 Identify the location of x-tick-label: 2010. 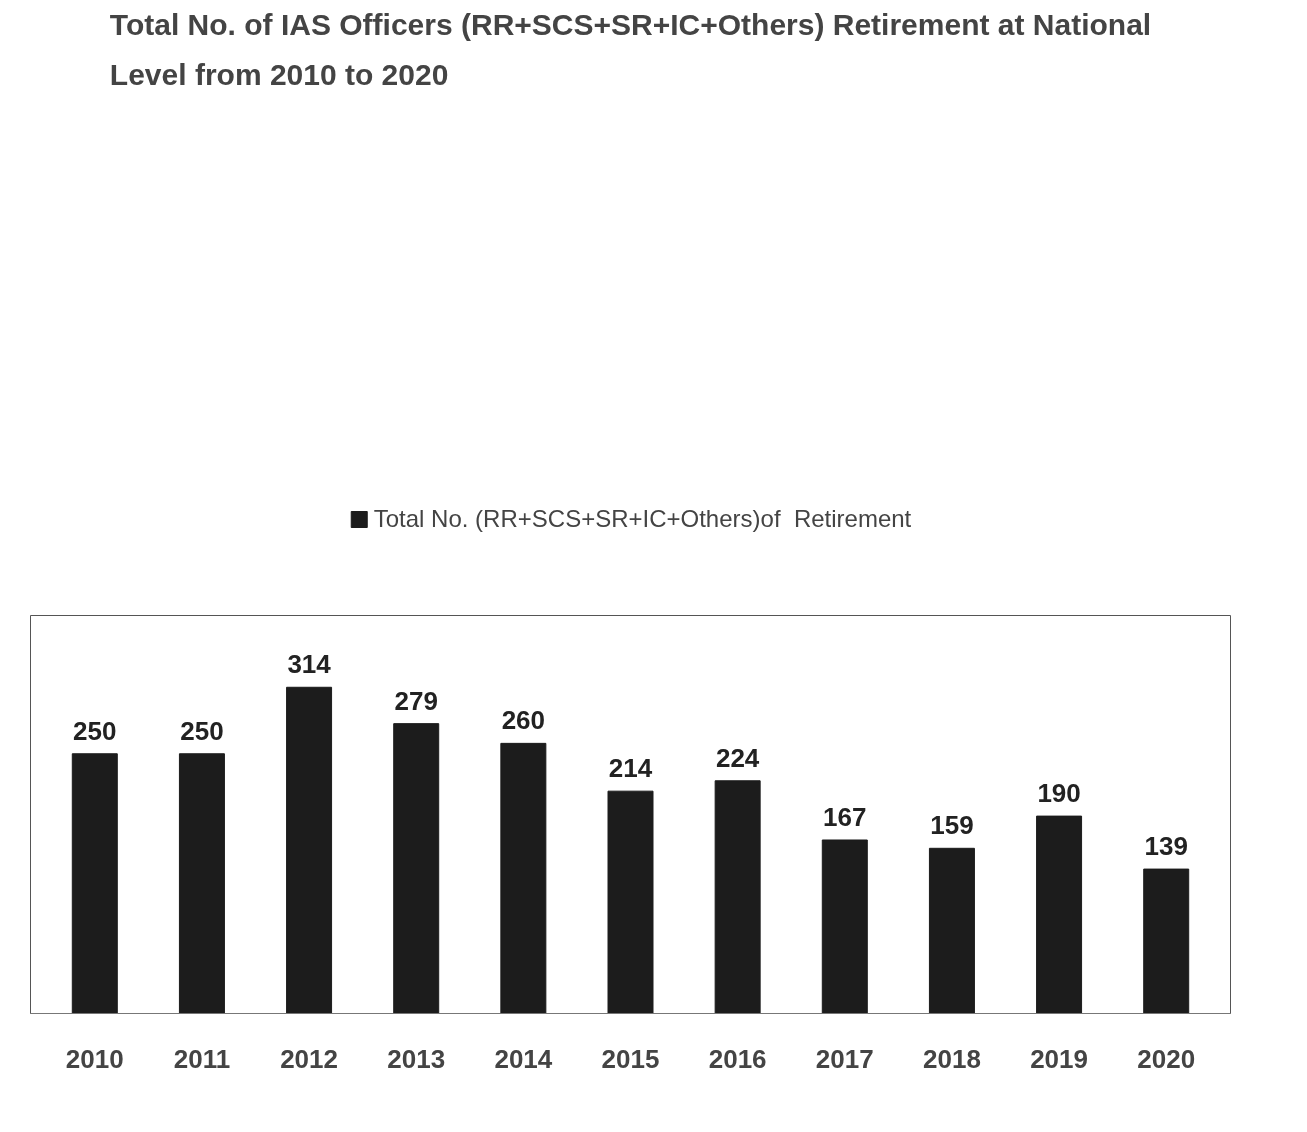
(94, 1058).